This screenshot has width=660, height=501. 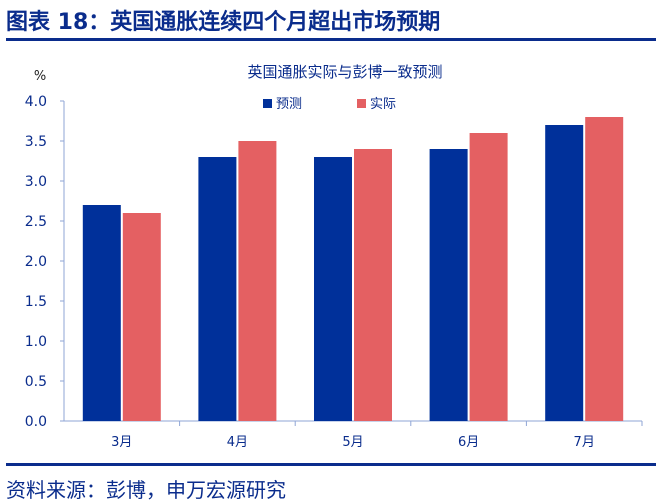 I want to click on y-tick-label: 2.0, so click(x=36, y=262).